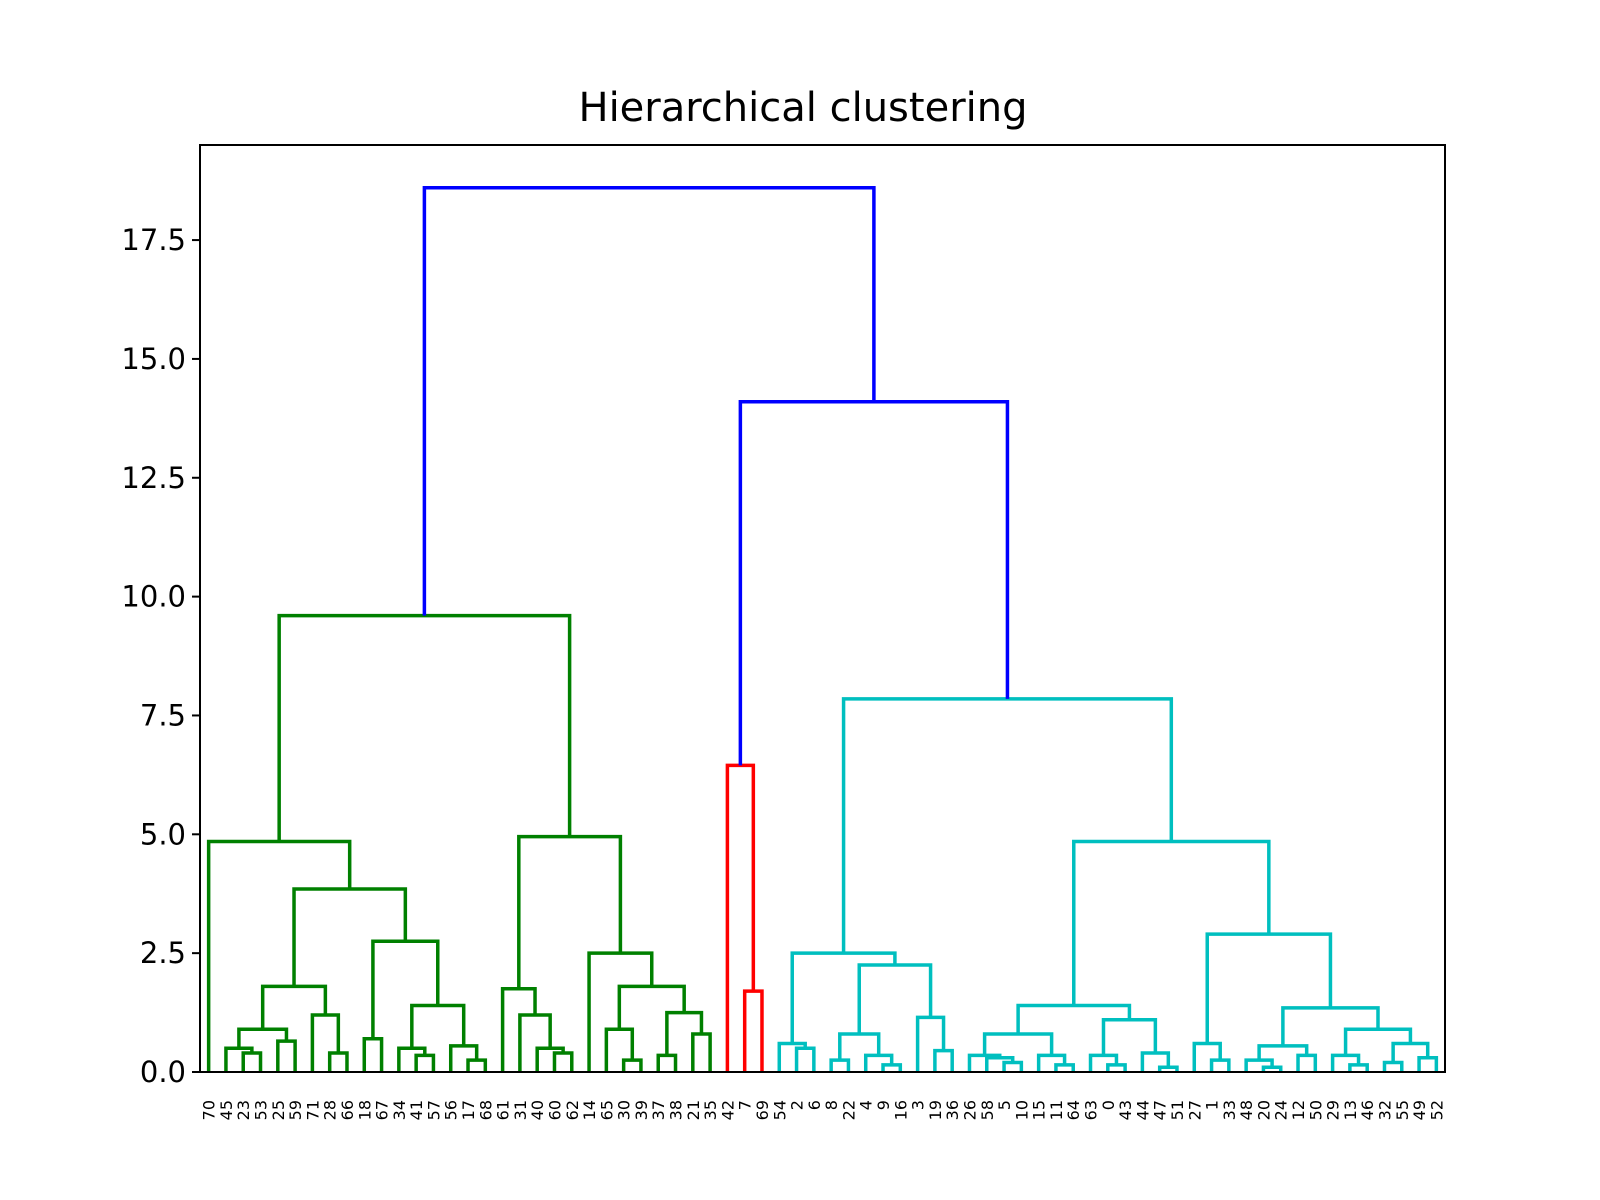 The height and width of the screenshot is (1200, 1600). What do you see at coordinates (779, 1110) in the screenshot?
I see `leaf-label: 54` at bounding box center [779, 1110].